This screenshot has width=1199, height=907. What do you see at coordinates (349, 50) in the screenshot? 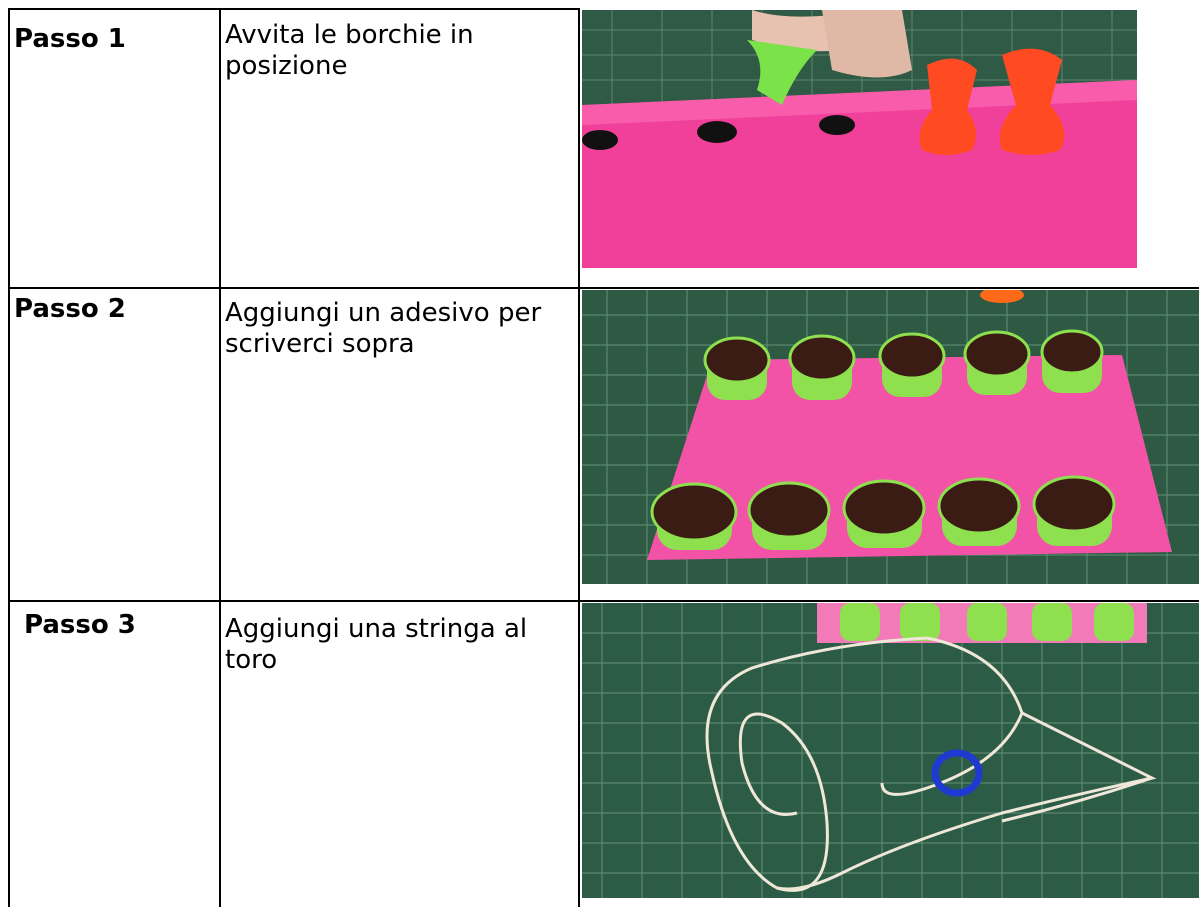
I see `step-text: Avvita le borchie in posizione` at bounding box center [349, 50].